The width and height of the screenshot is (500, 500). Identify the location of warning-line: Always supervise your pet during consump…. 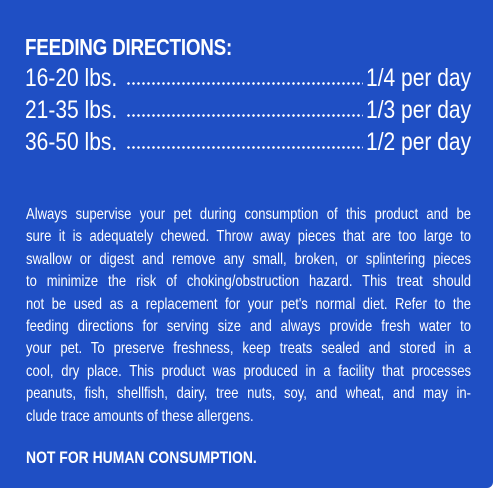
(248, 214).